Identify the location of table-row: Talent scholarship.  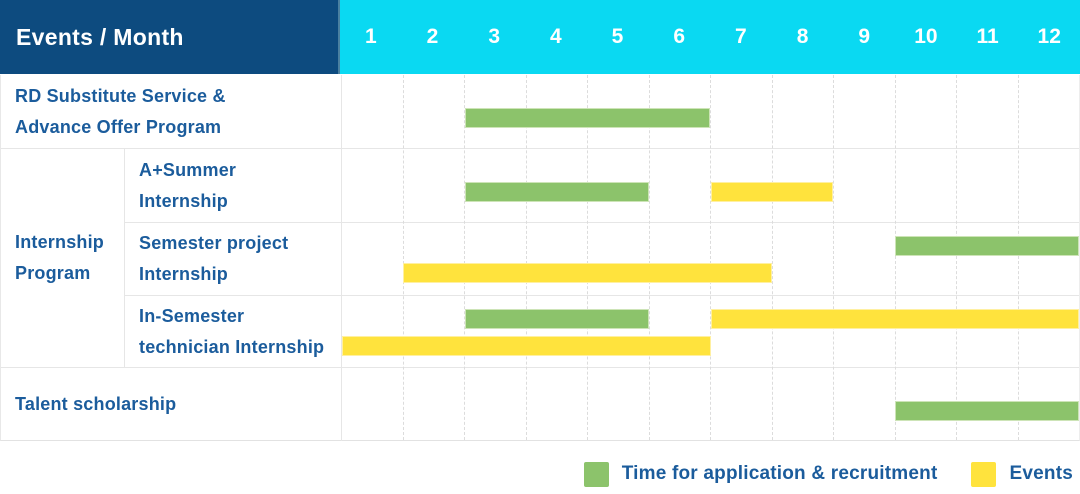
(540, 404).